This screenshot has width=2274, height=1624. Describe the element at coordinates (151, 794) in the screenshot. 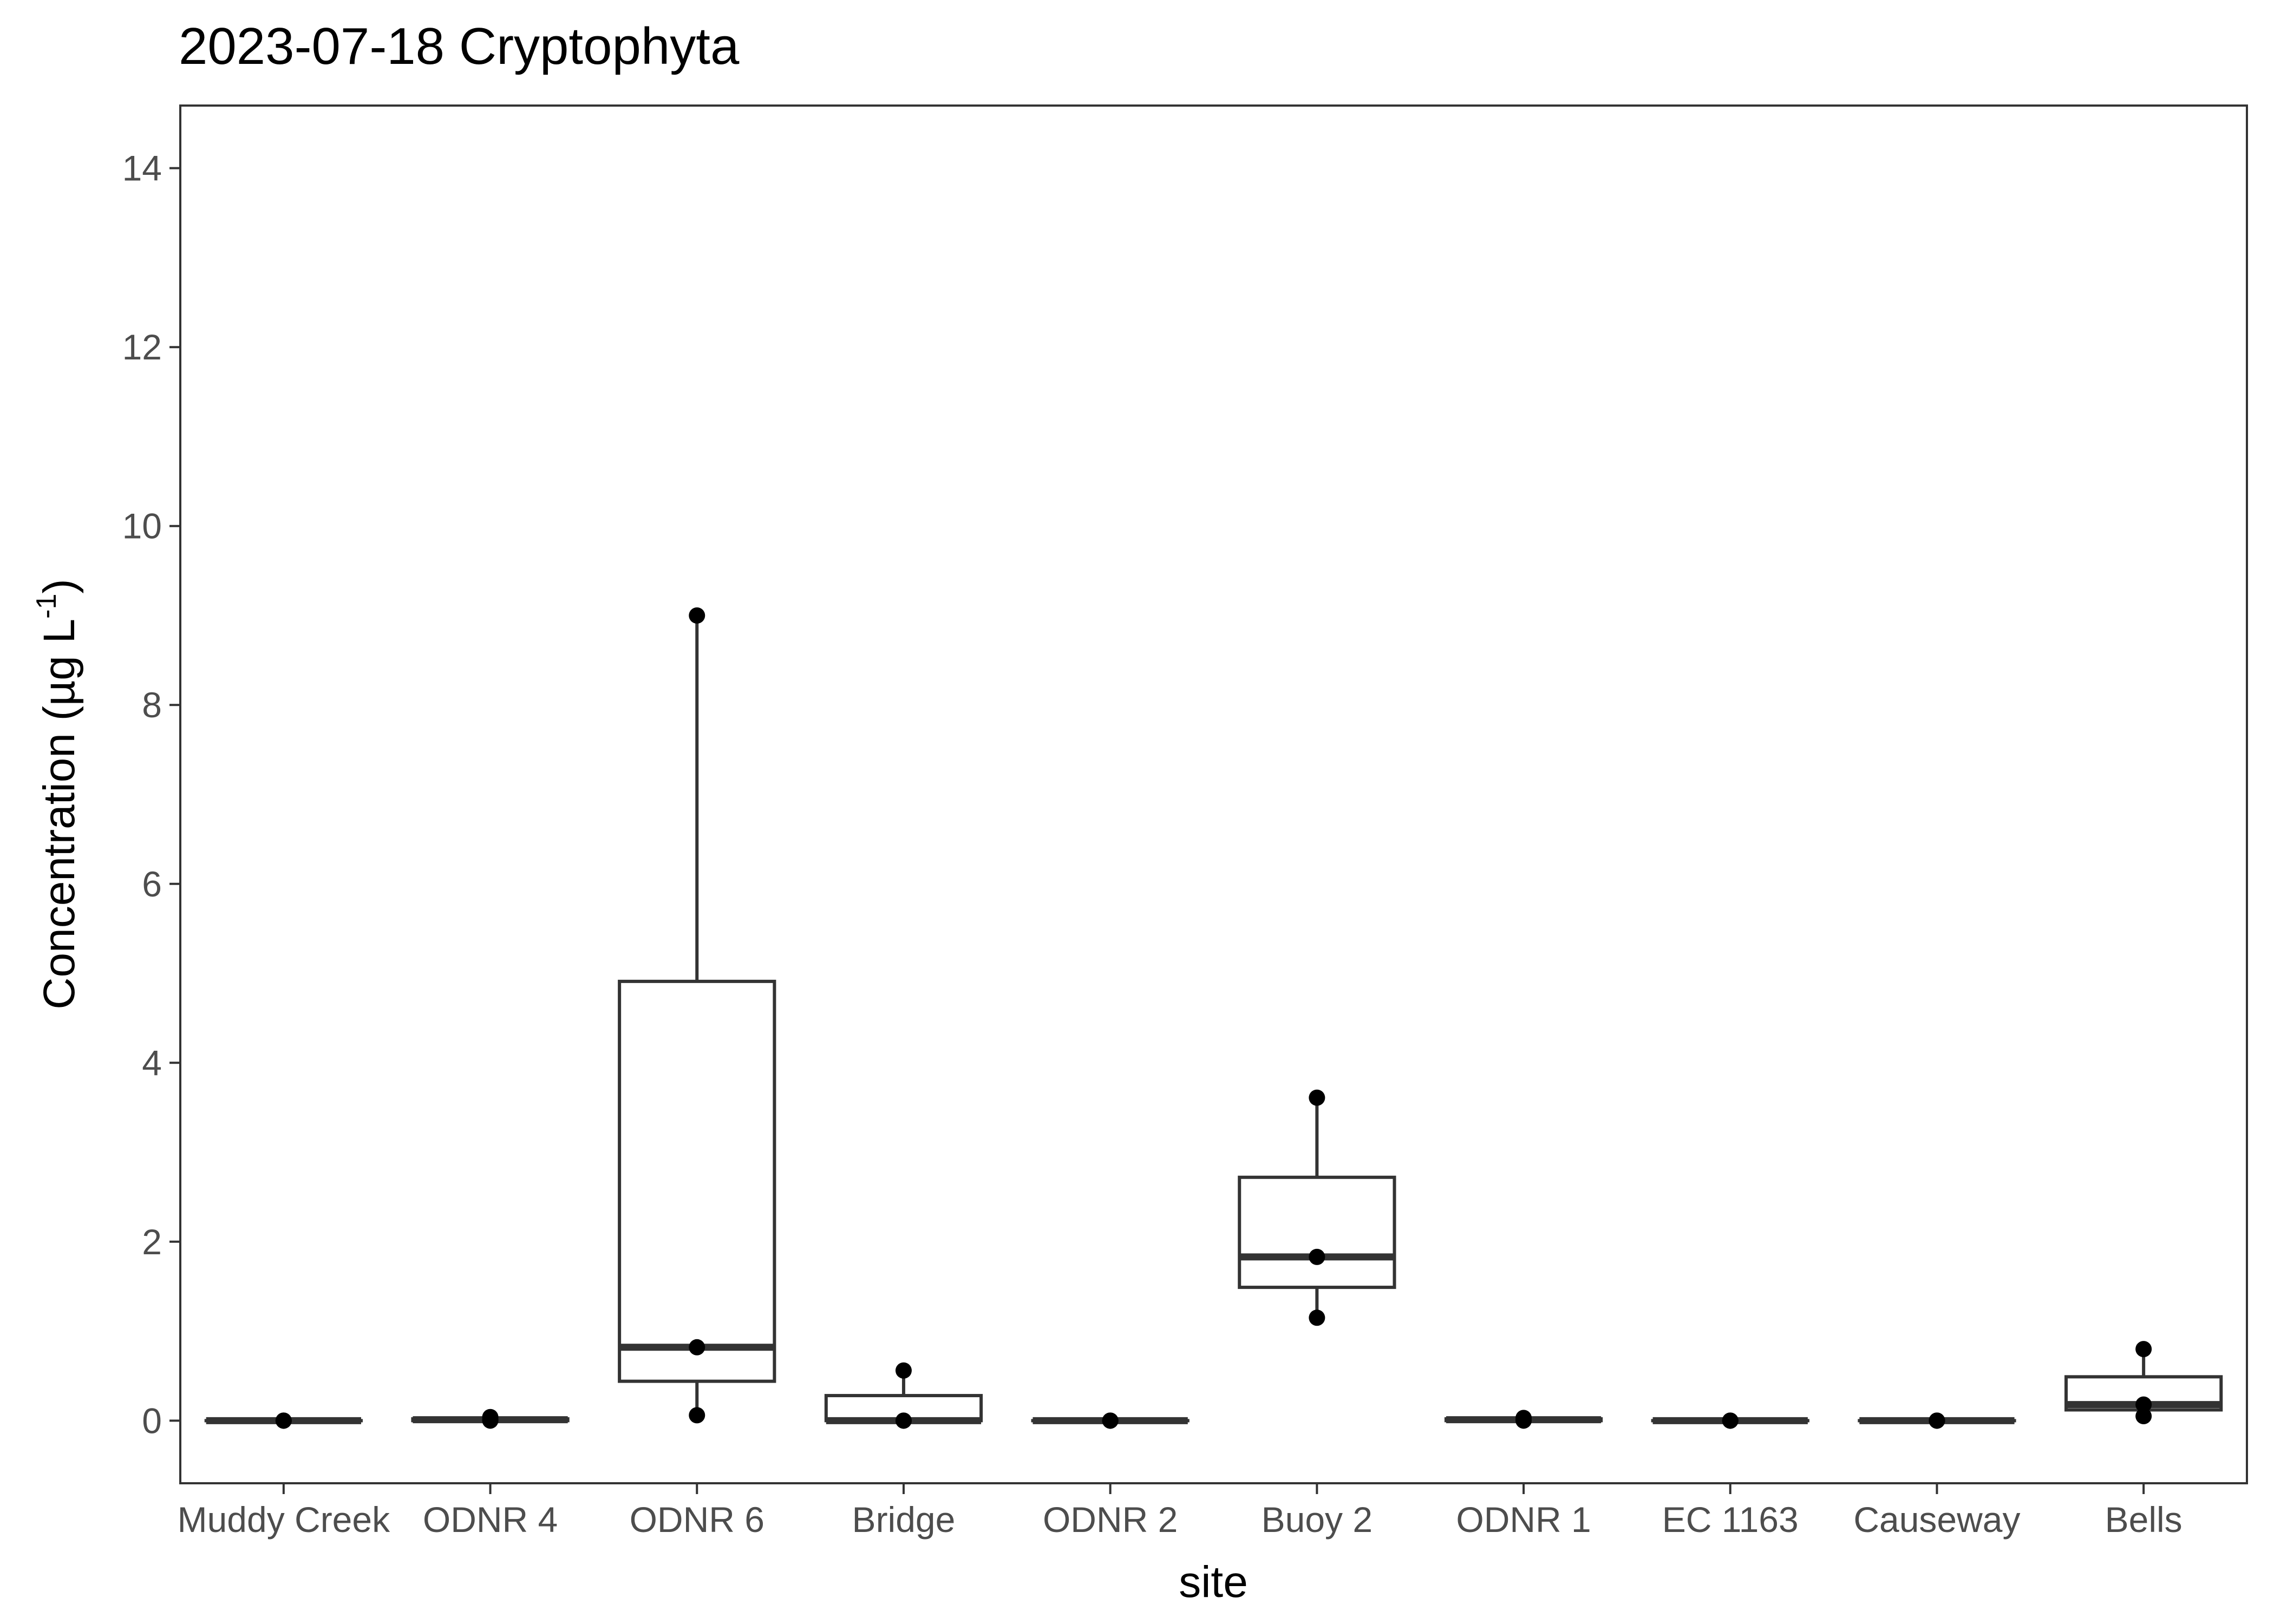

I see `y-axis: 0 2 4 6 8 10 12 14` at that location.